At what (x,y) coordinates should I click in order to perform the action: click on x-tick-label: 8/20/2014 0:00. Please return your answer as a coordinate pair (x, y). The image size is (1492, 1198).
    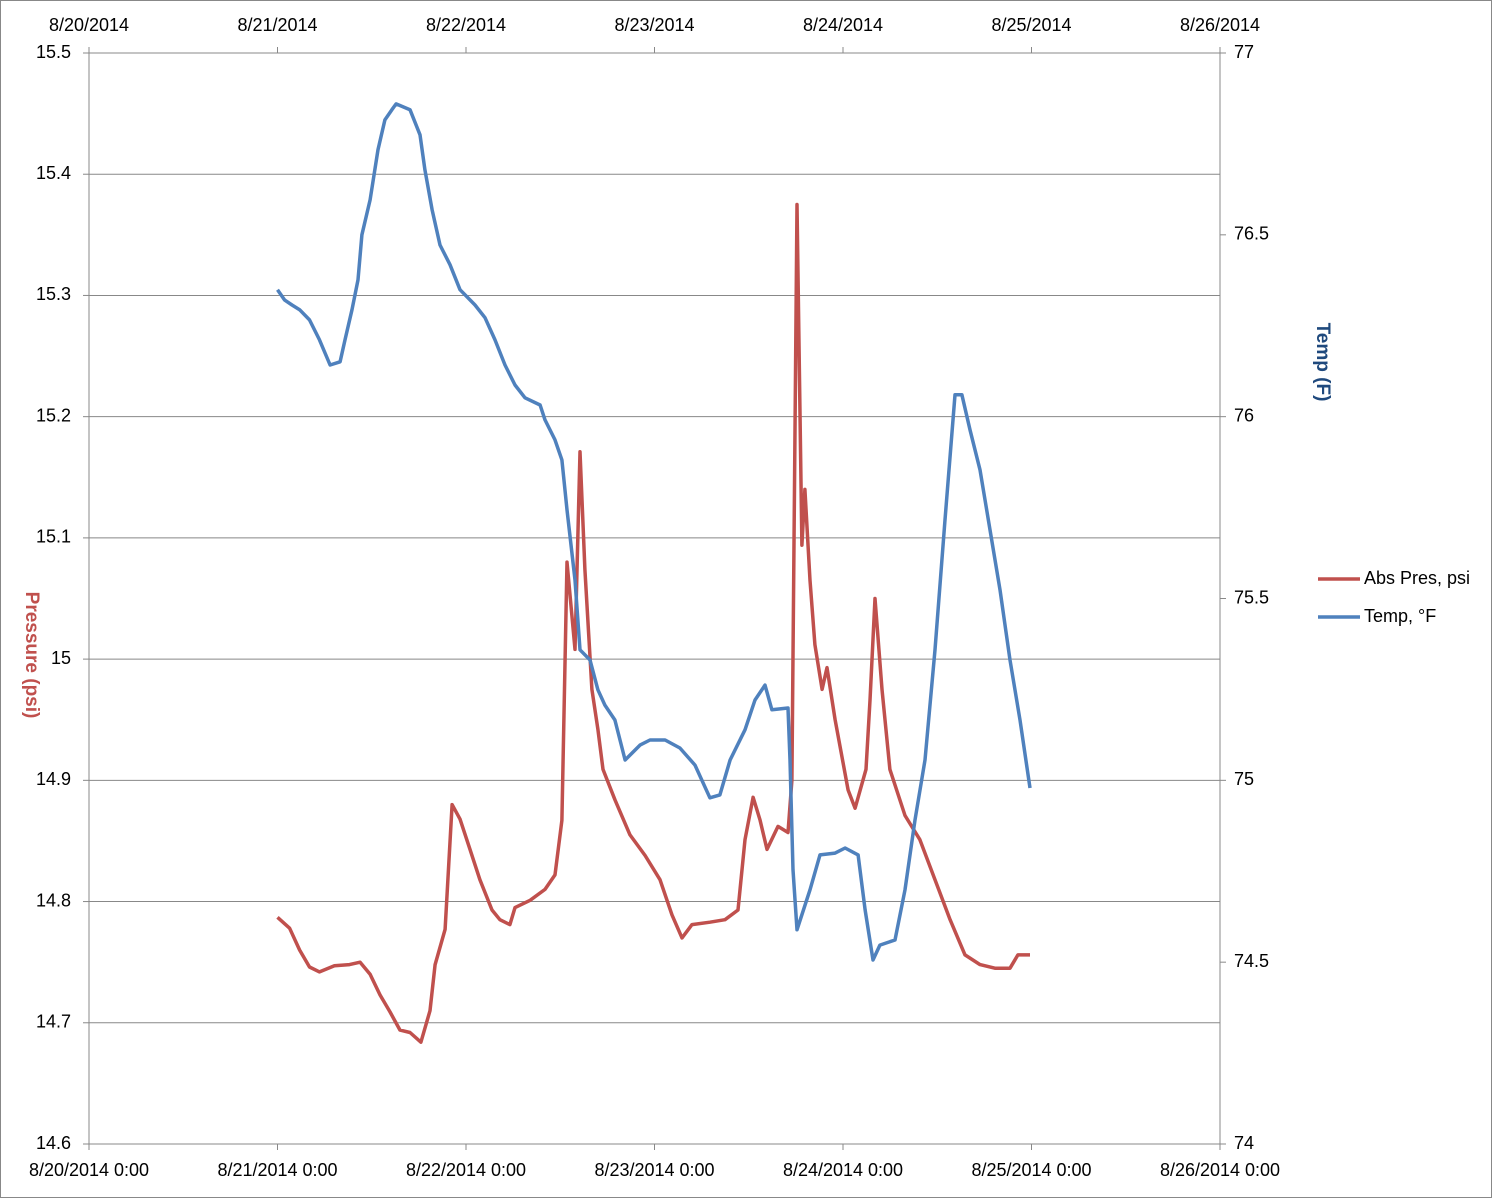
    Looking at the image, I should click on (89, 1170).